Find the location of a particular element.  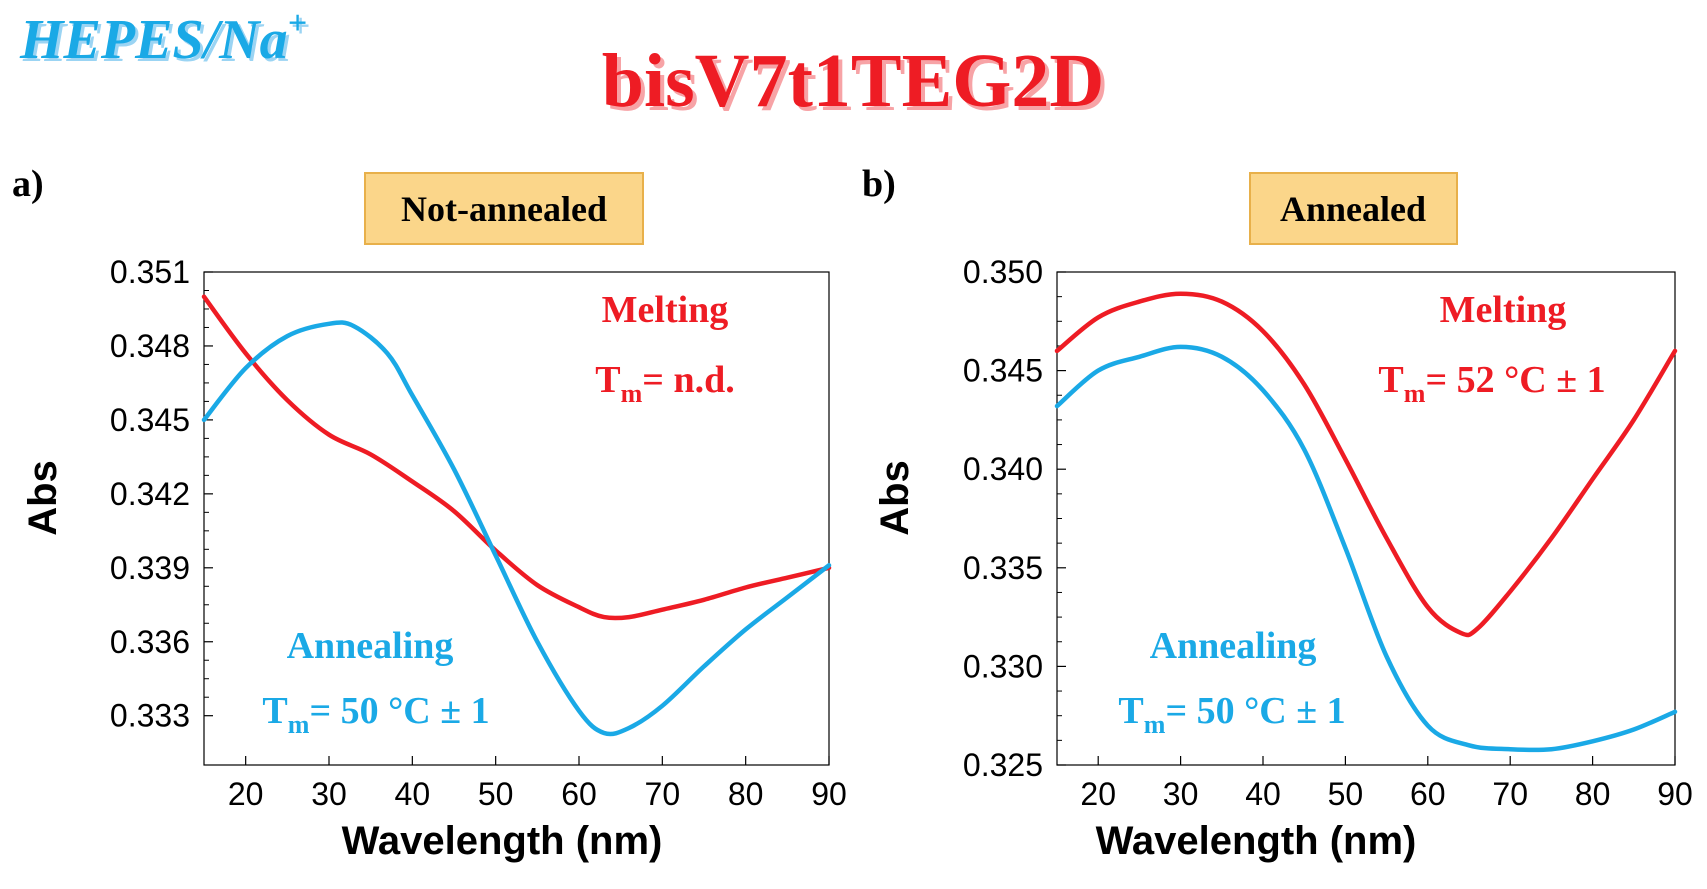

melting-tm: Tm= n.d. is located at coordinates (664, 383).